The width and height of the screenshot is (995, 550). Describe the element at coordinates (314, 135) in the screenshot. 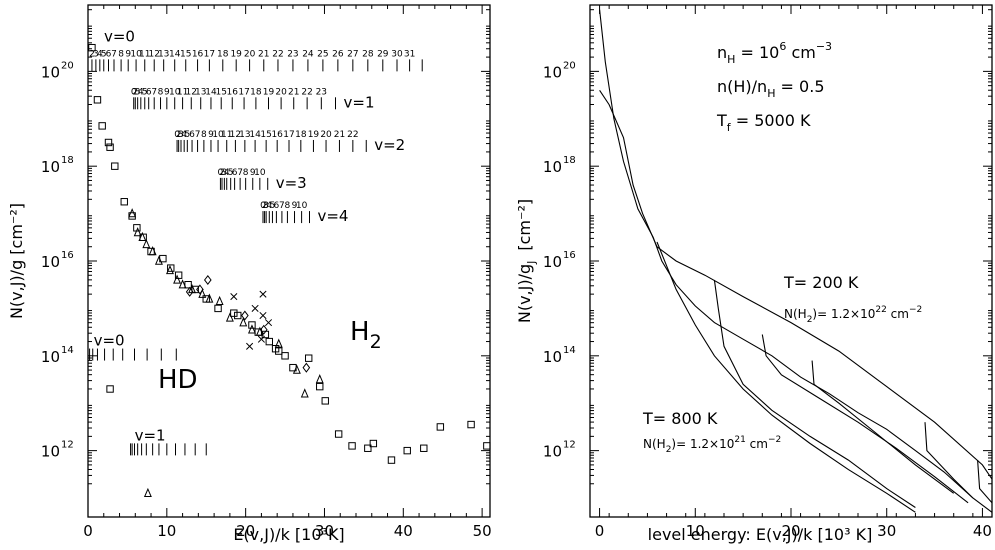

I see `level-number: 19` at that location.